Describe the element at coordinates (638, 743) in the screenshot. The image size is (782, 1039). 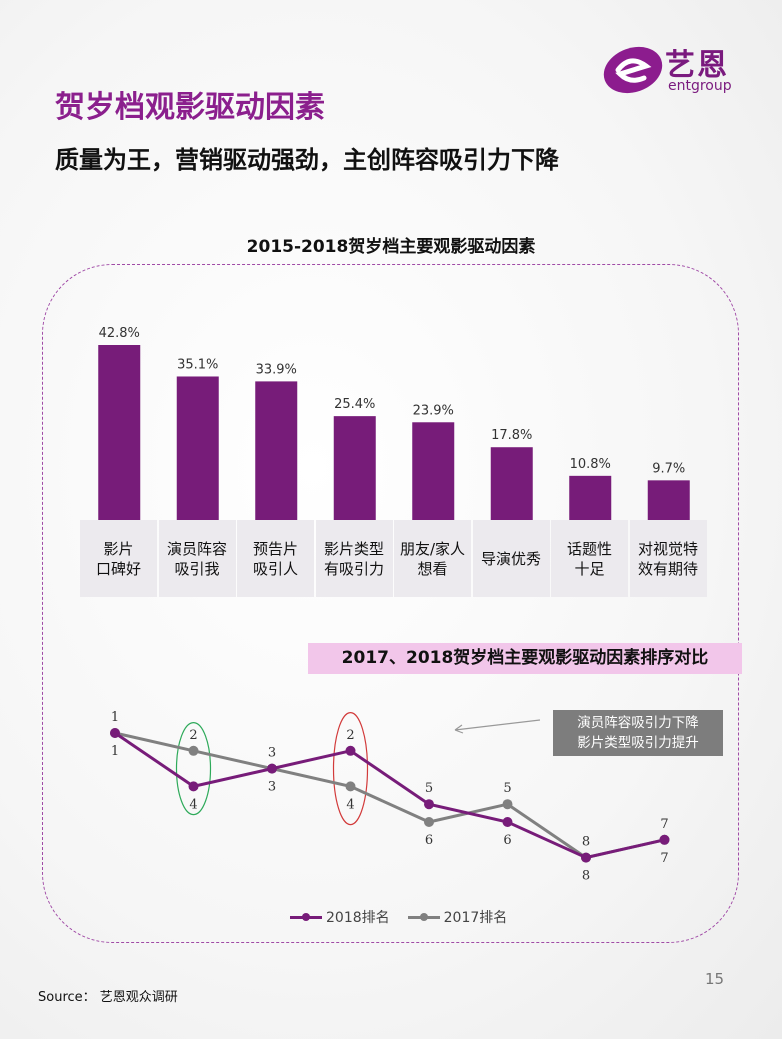
I see `annotation-line: 影片类型吸引力提升` at that location.